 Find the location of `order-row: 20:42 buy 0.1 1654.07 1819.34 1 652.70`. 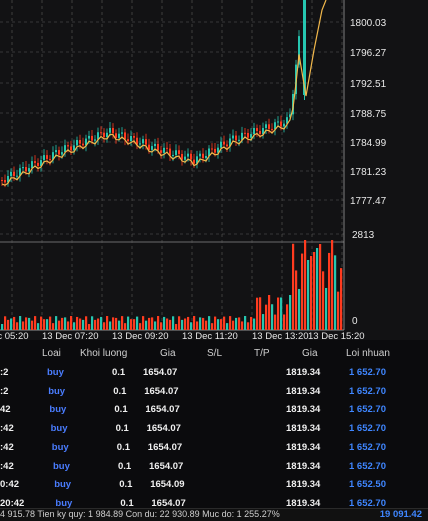

order-row: 20:42 buy 0.1 1654.07 1819.34 1 652.70 is located at coordinates (214, 507).